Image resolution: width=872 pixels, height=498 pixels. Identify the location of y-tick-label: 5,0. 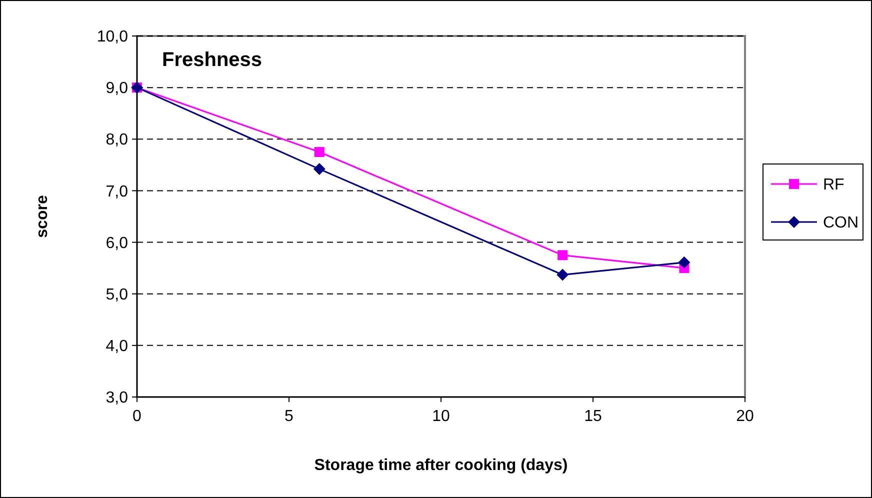
(117, 295).